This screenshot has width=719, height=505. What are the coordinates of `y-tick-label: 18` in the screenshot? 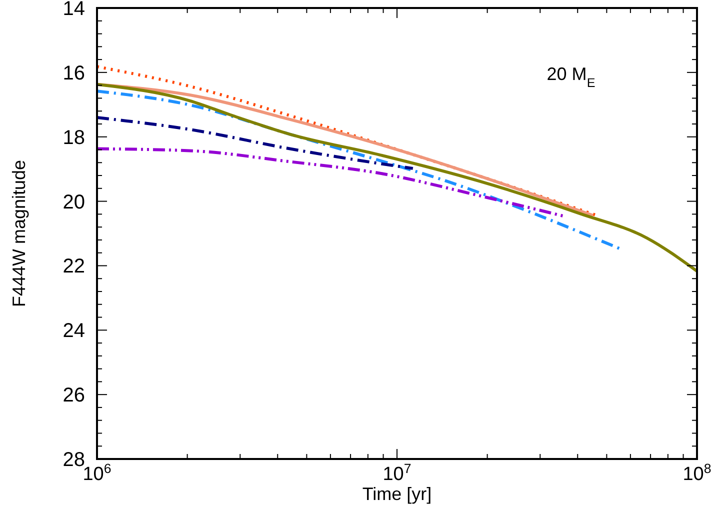 It's located at (73, 137).